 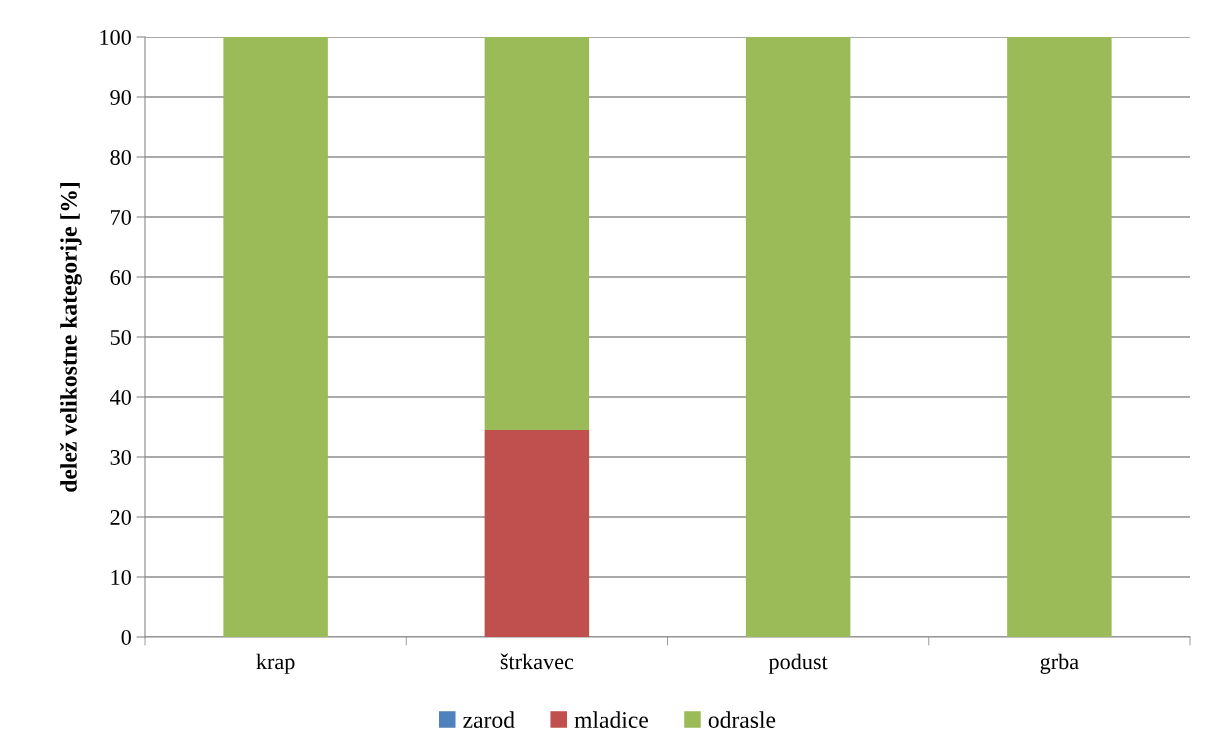 I want to click on legend-label: zarod, so click(x=489, y=719).